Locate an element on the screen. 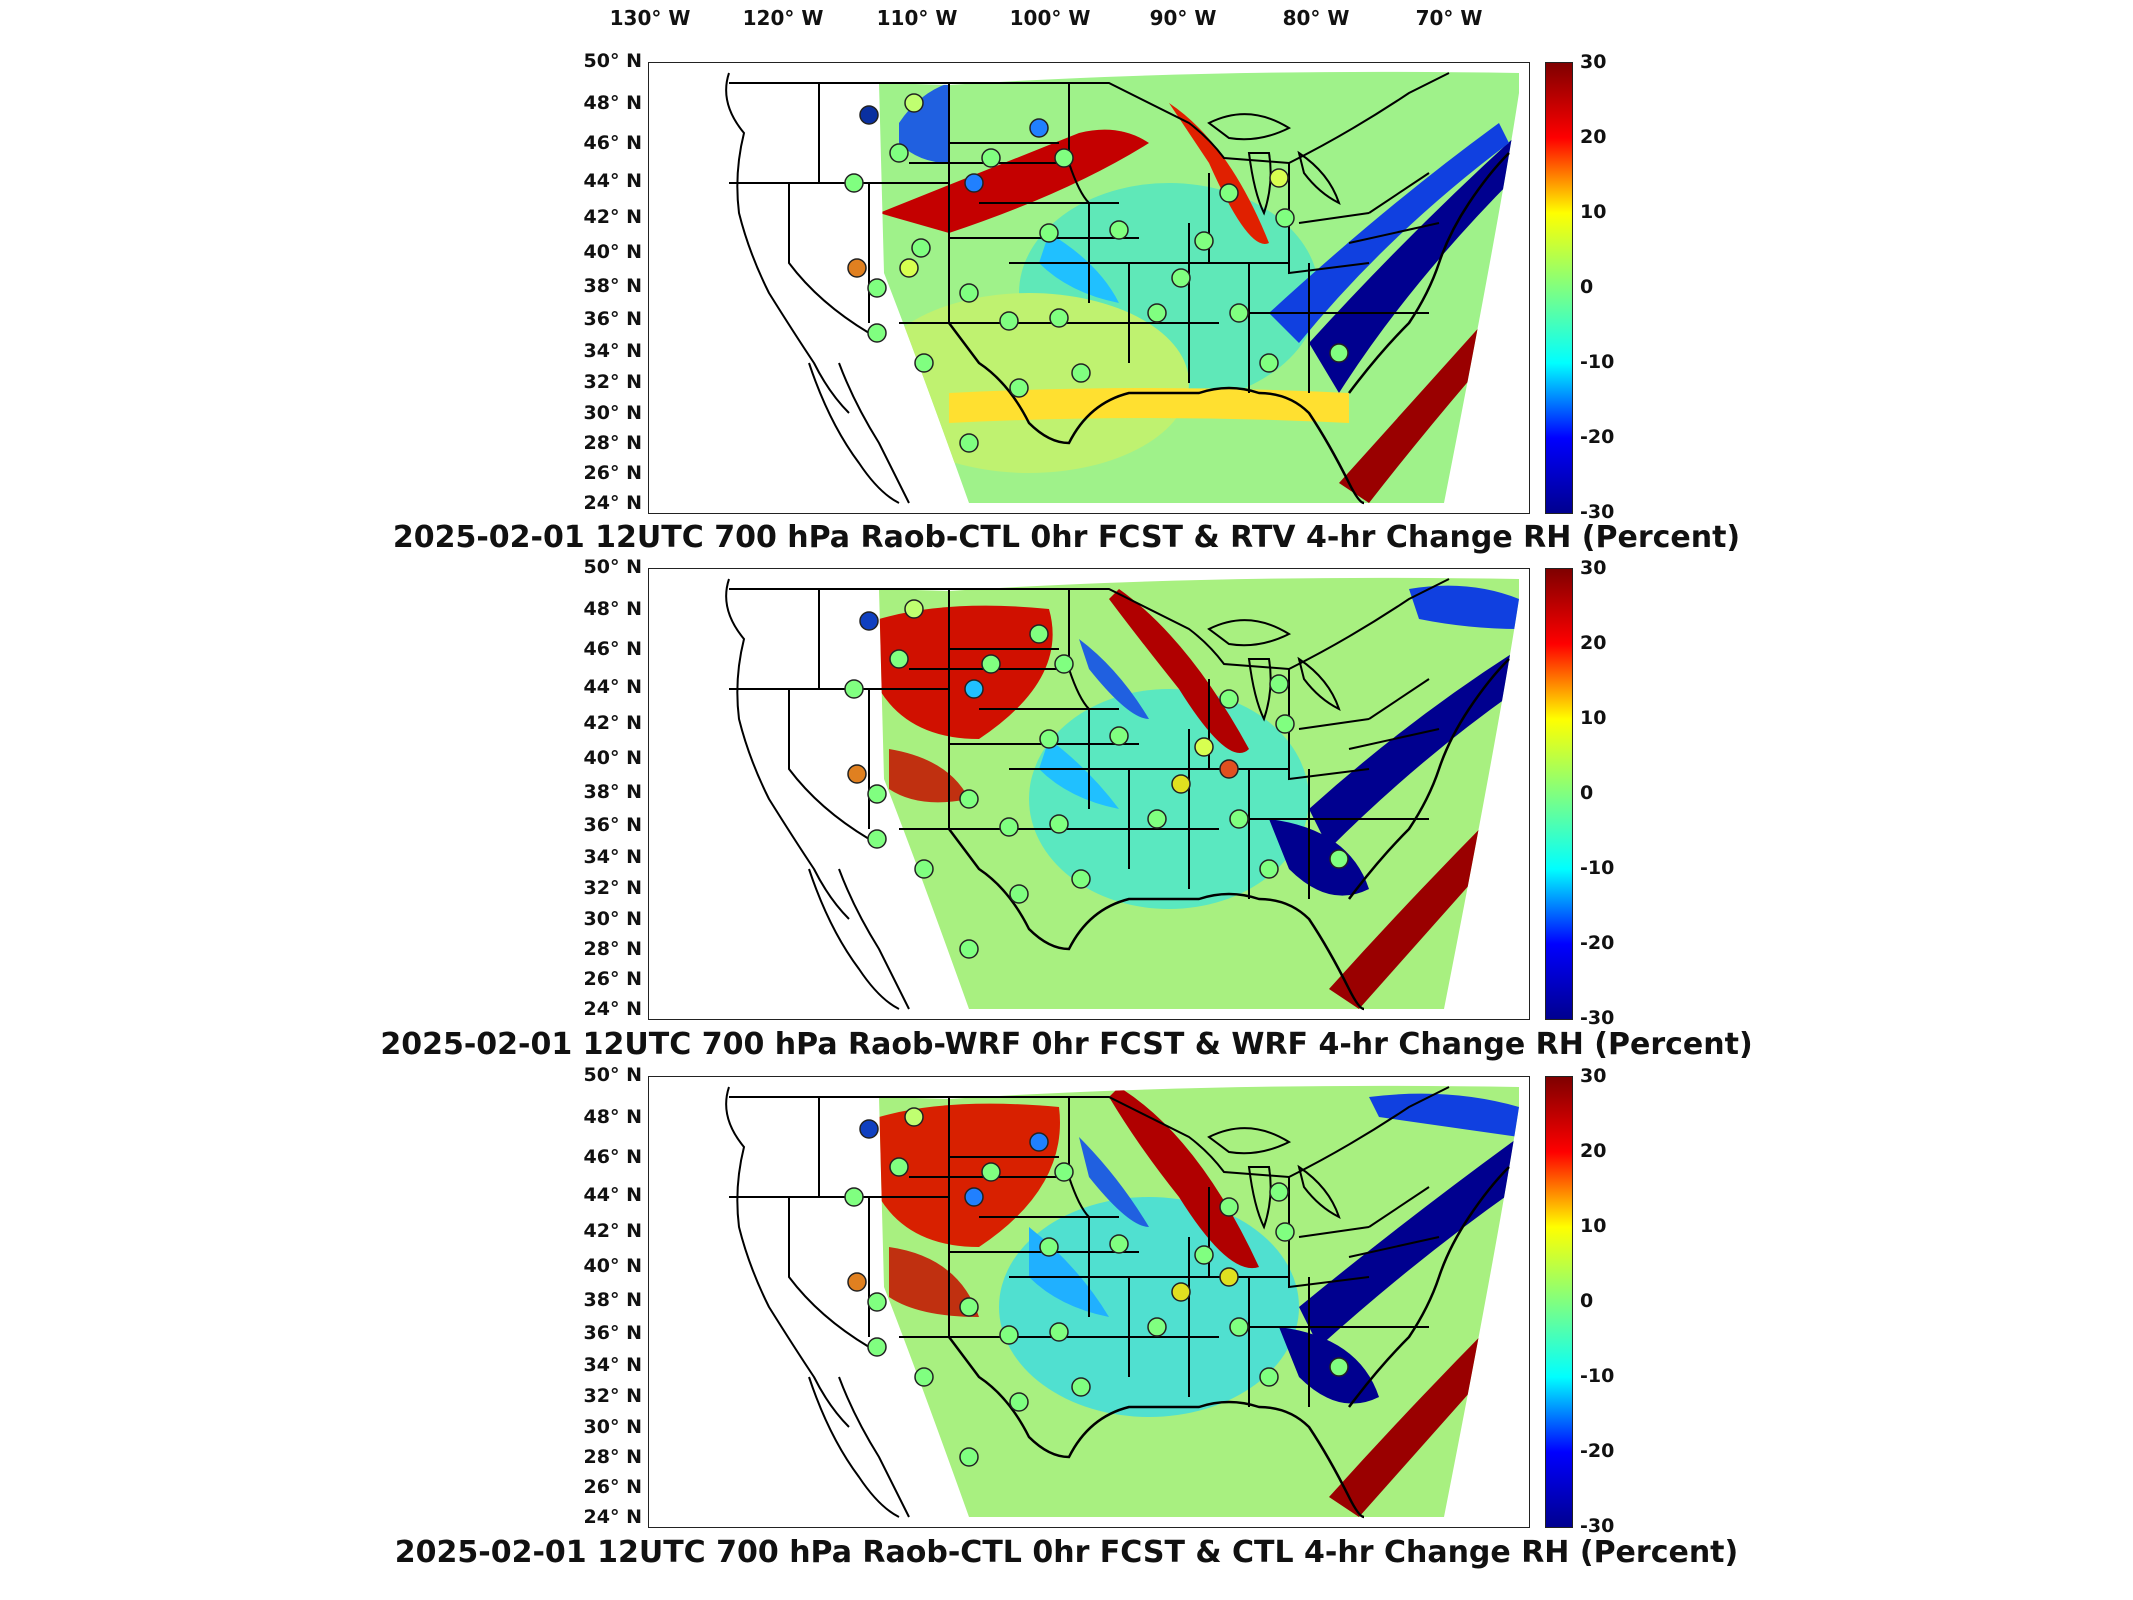 The width and height of the screenshot is (2133, 1600). lon-label: 120° W is located at coordinates (783, 18).